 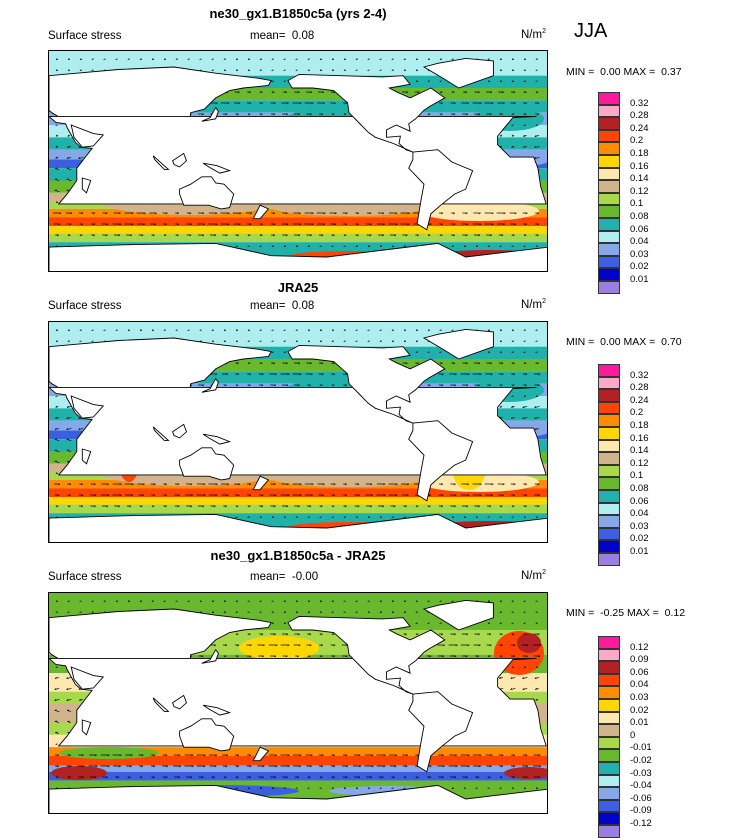 I want to click on colorbar-level-label: 0, so click(x=632, y=736).